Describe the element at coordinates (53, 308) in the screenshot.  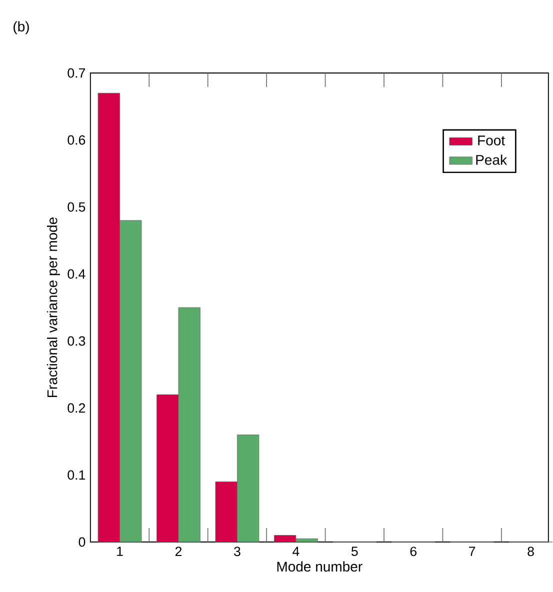
I see `y-axis-title: Fractional variance per mode` at that location.